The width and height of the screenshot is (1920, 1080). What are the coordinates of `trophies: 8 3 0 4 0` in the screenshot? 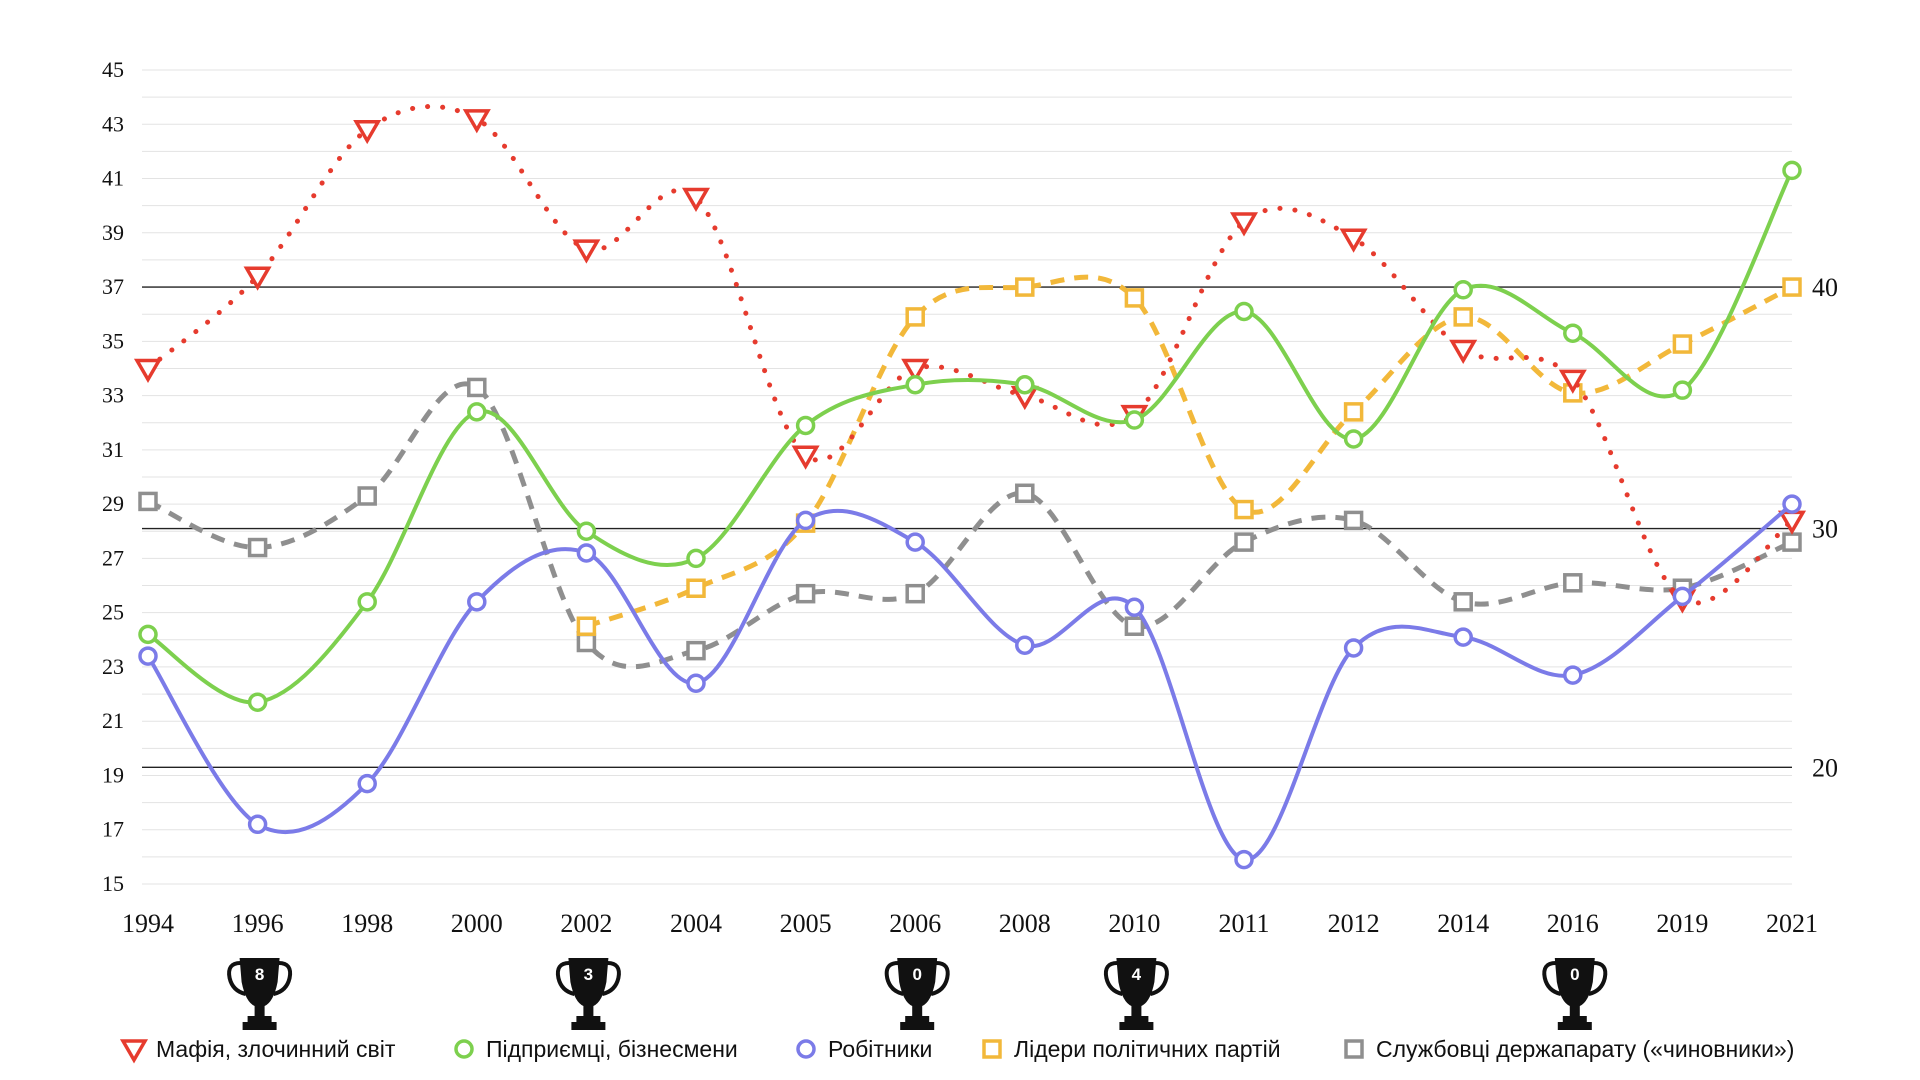 It's located at (917, 994).